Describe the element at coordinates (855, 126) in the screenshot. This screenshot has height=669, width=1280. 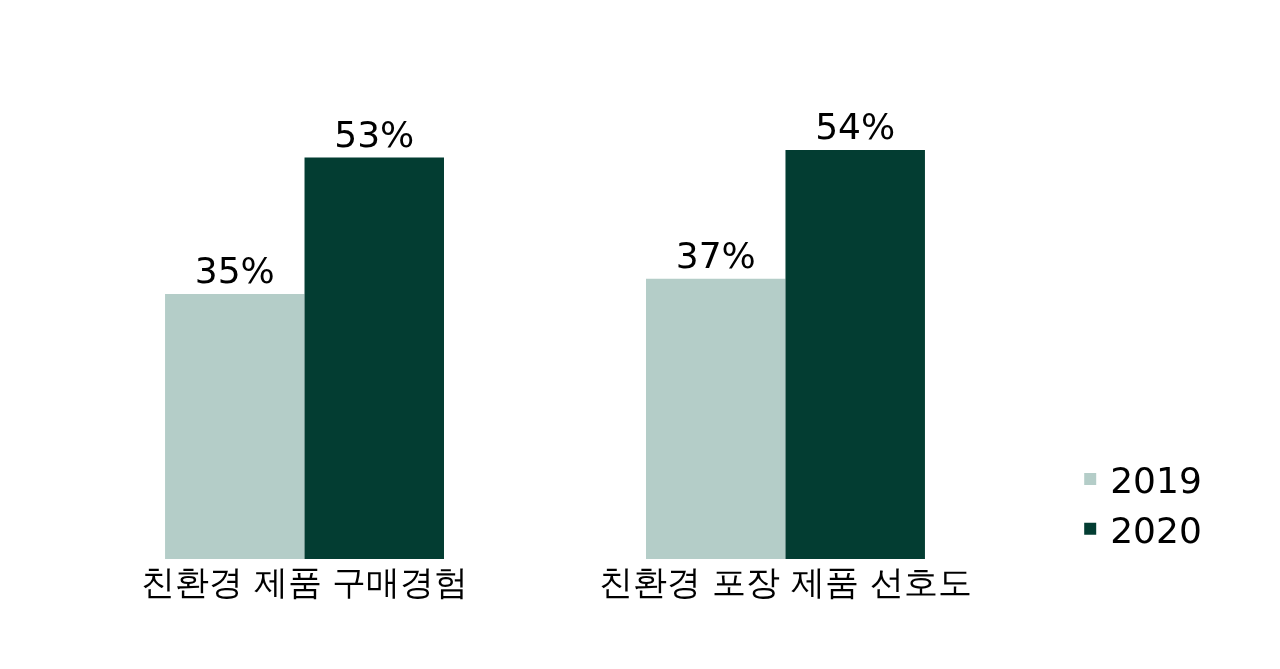
I see `data-label: 54%` at that location.